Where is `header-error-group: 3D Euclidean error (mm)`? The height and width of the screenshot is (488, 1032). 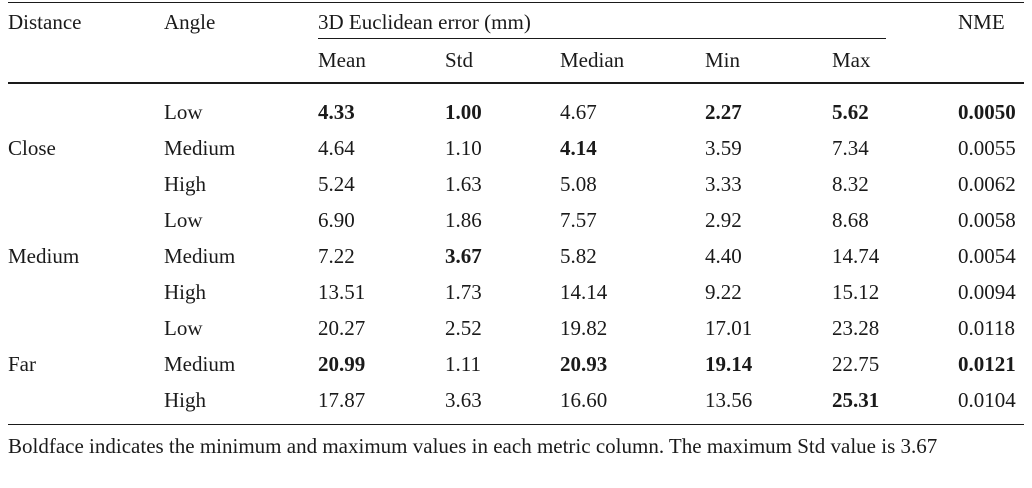
header-error-group: 3D Euclidean error (mm) is located at coordinates (424, 22).